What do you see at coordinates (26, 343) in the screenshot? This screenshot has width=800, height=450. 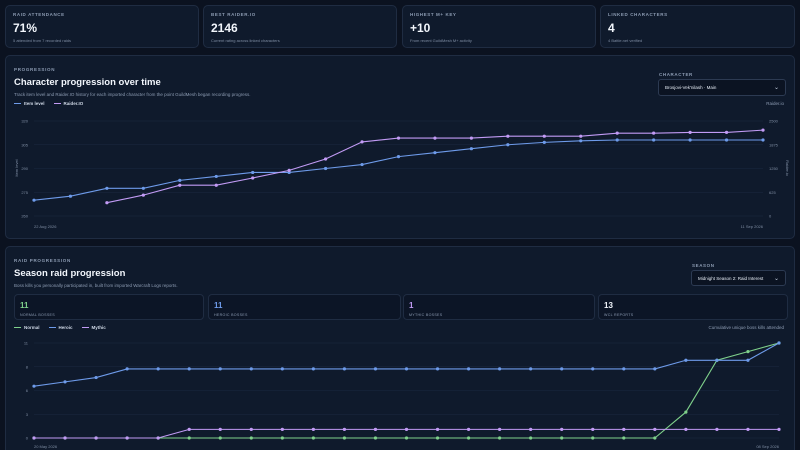 I see `y-tick-label: 11` at bounding box center [26, 343].